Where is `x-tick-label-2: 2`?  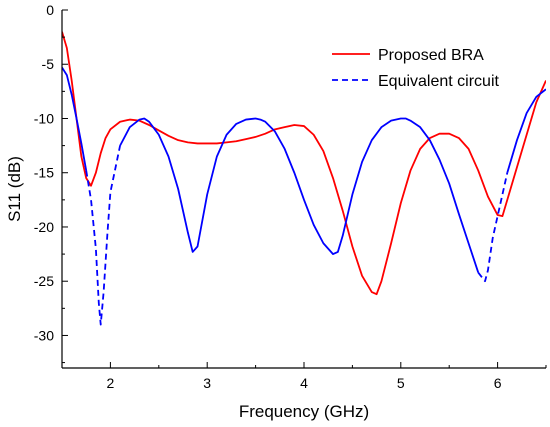
x-tick-label-2: 2 is located at coordinates (111, 383).